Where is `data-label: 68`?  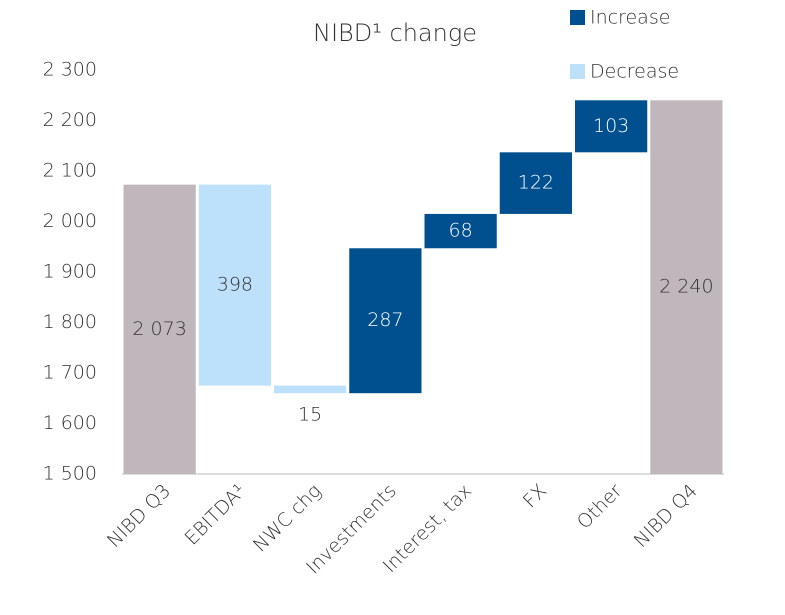 data-label: 68 is located at coordinates (461, 231).